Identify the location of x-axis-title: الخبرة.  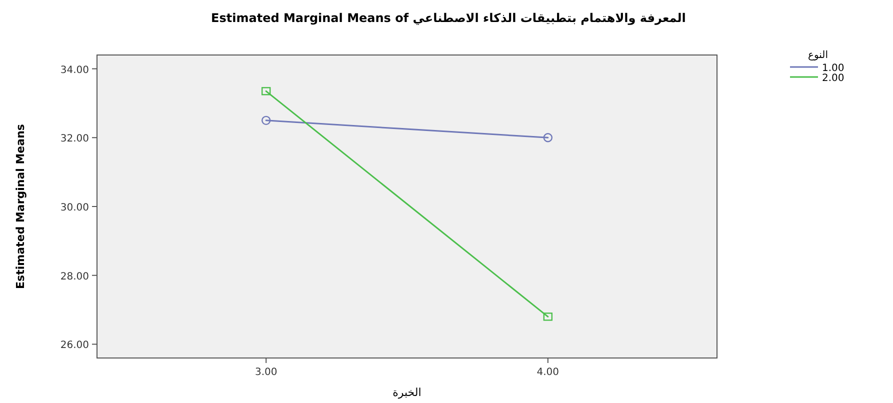
(407, 392).